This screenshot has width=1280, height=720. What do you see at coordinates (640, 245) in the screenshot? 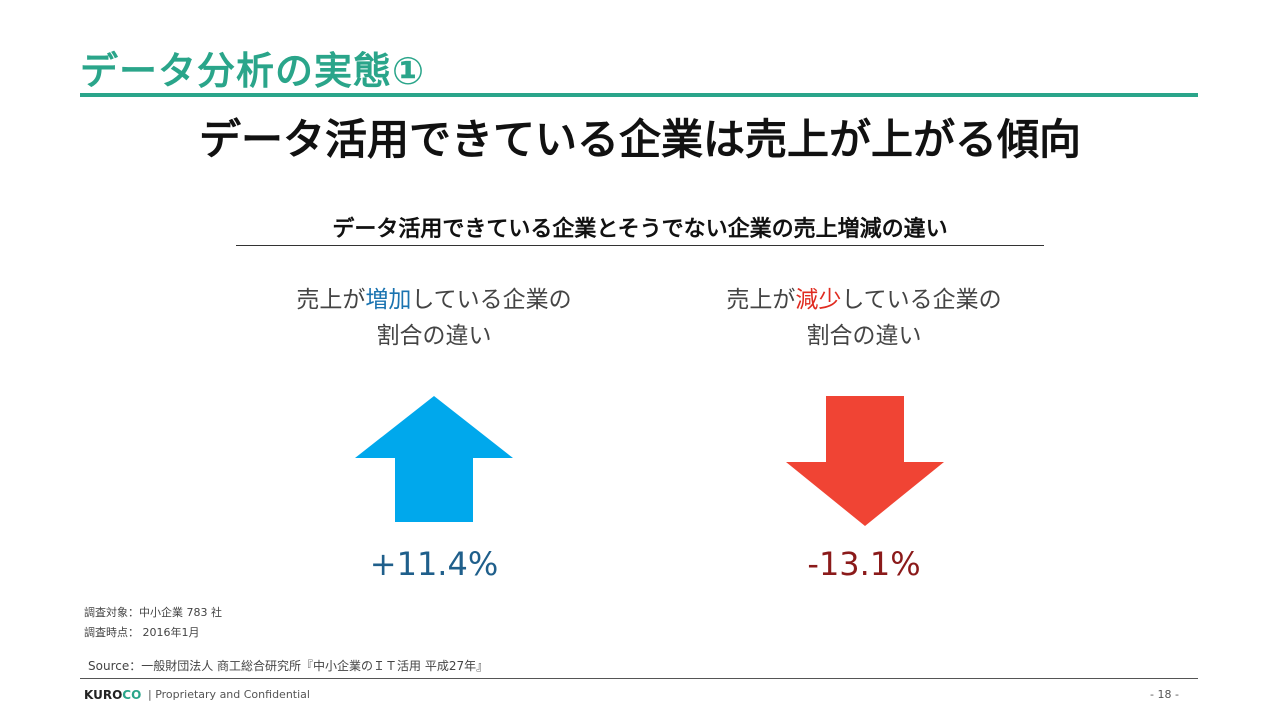
I see `sub-title-divider` at bounding box center [640, 245].